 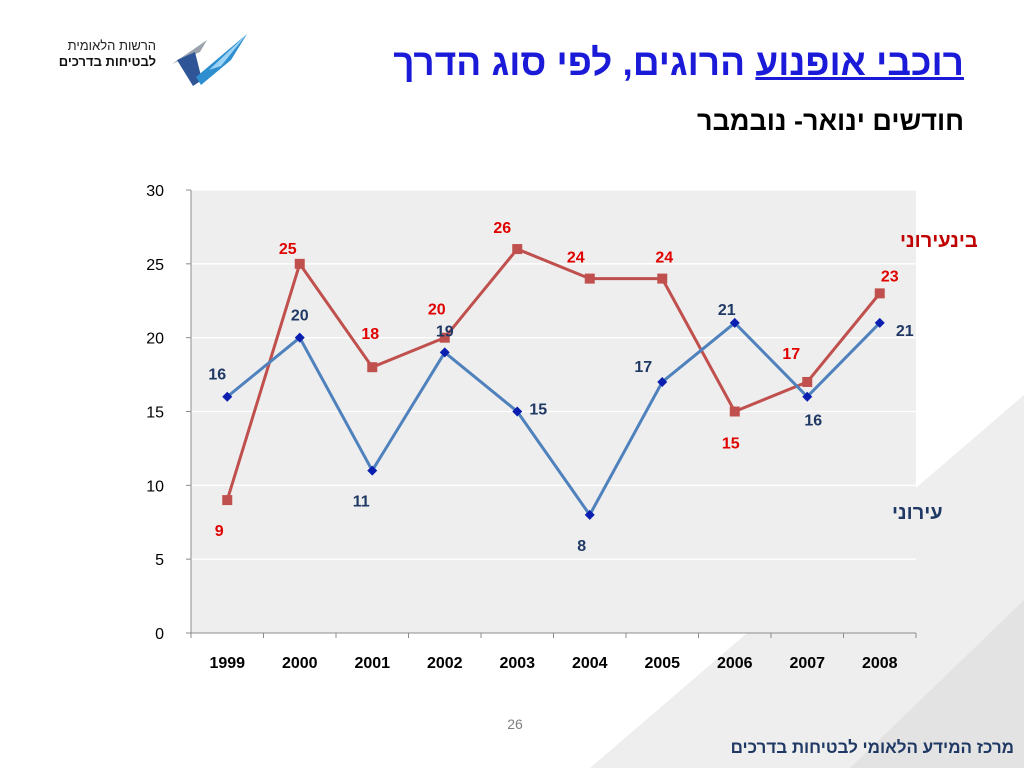 What do you see at coordinates (590, 663) in the screenshot?
I see `x-tick-label: 2004` at bounding box center [590, 663].